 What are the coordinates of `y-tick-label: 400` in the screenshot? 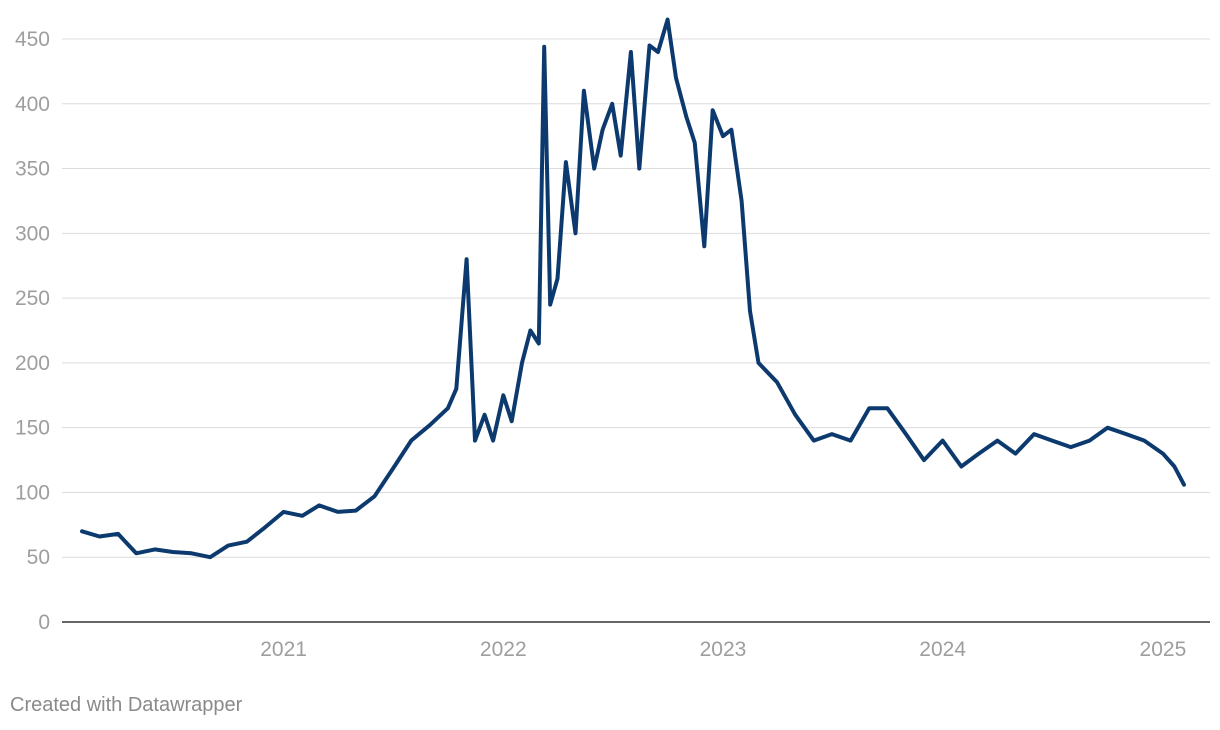 It's located at (32, 104).